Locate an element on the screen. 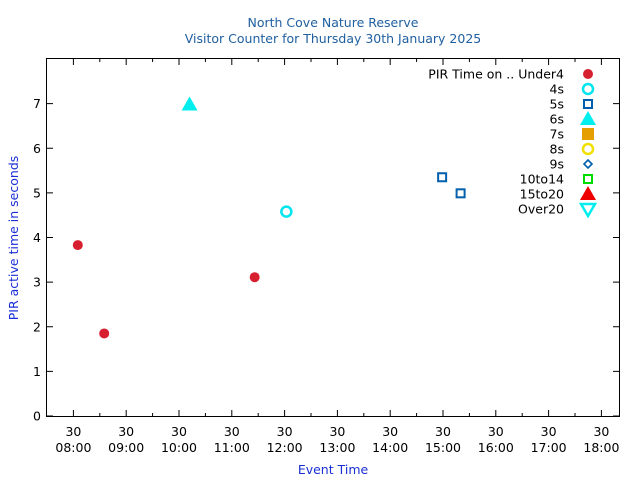 The height and width of the screenshot is (480, 640). legend-label-4s: 4s is located at coordinates (557, 89).